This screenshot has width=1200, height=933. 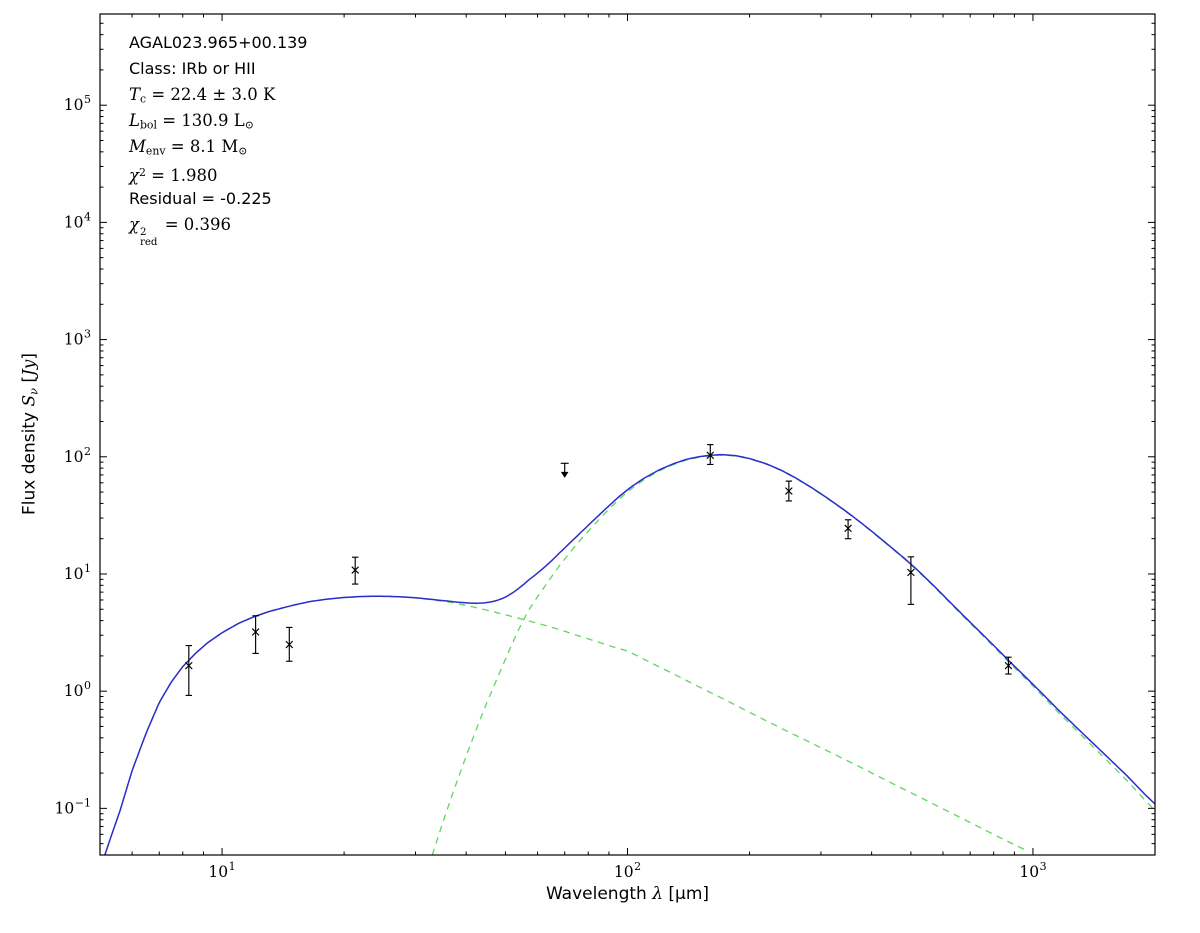 I want to click on lbol-unit: L, so click(x=239, y=120).